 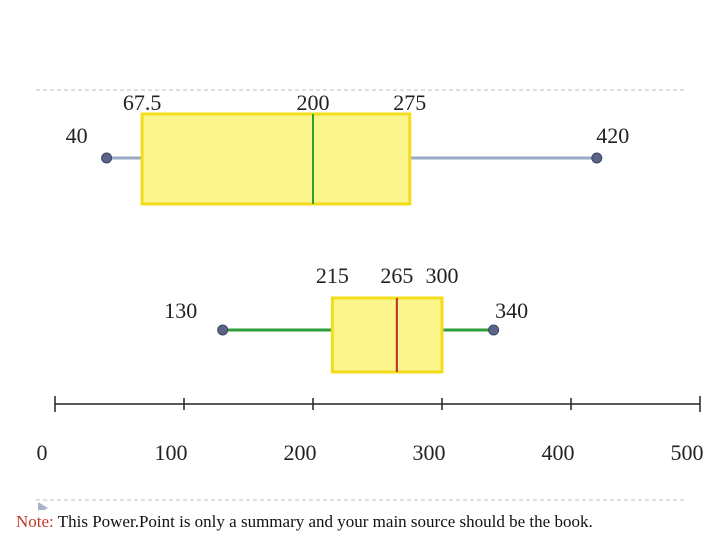 I want to click on q1-label: 215, so click(x=332, y=275).